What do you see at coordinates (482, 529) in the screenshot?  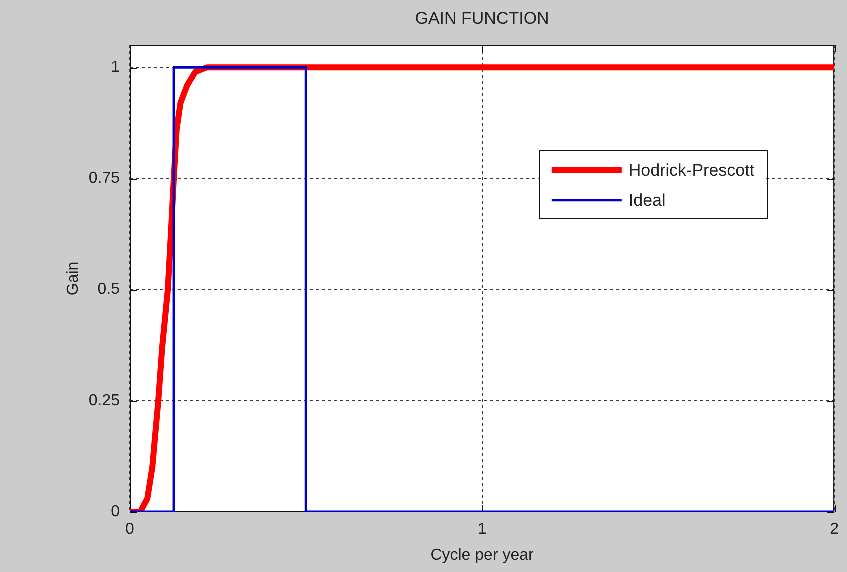 I see `x-tick-label: 1` at bounding box center [482, 529].